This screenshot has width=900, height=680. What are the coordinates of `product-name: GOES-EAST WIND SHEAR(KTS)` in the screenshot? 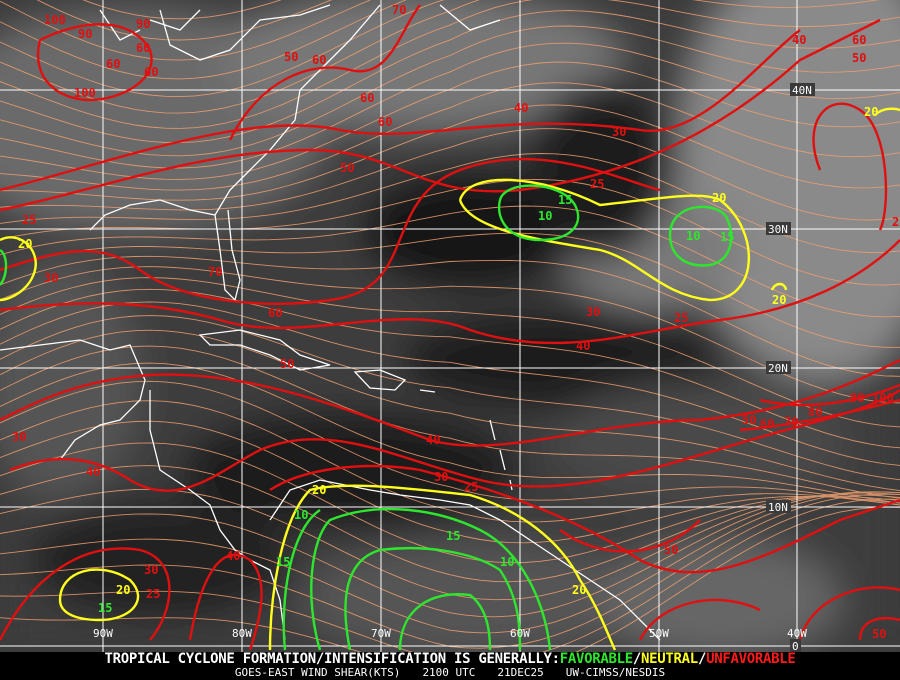 It's located at (317, 672).